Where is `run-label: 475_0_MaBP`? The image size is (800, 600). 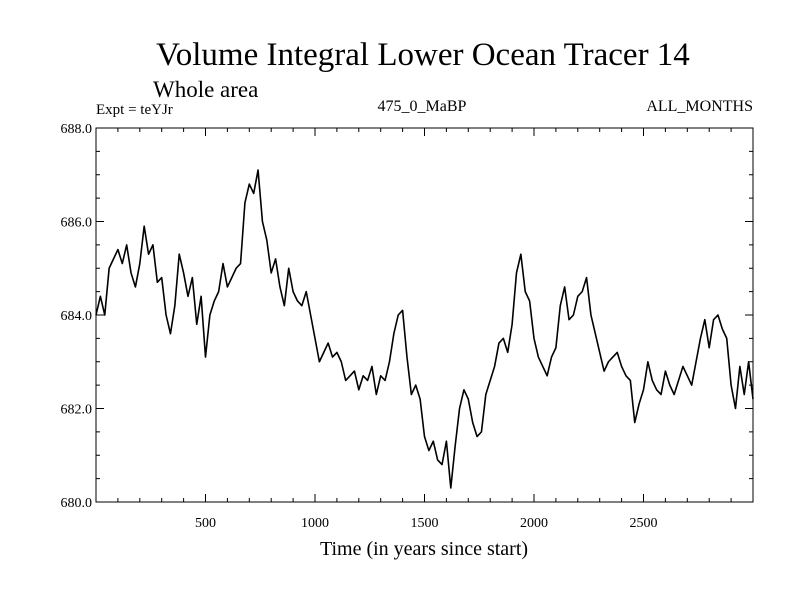 run-label: 475_0_MaBP is located at coordinates (422, 106).